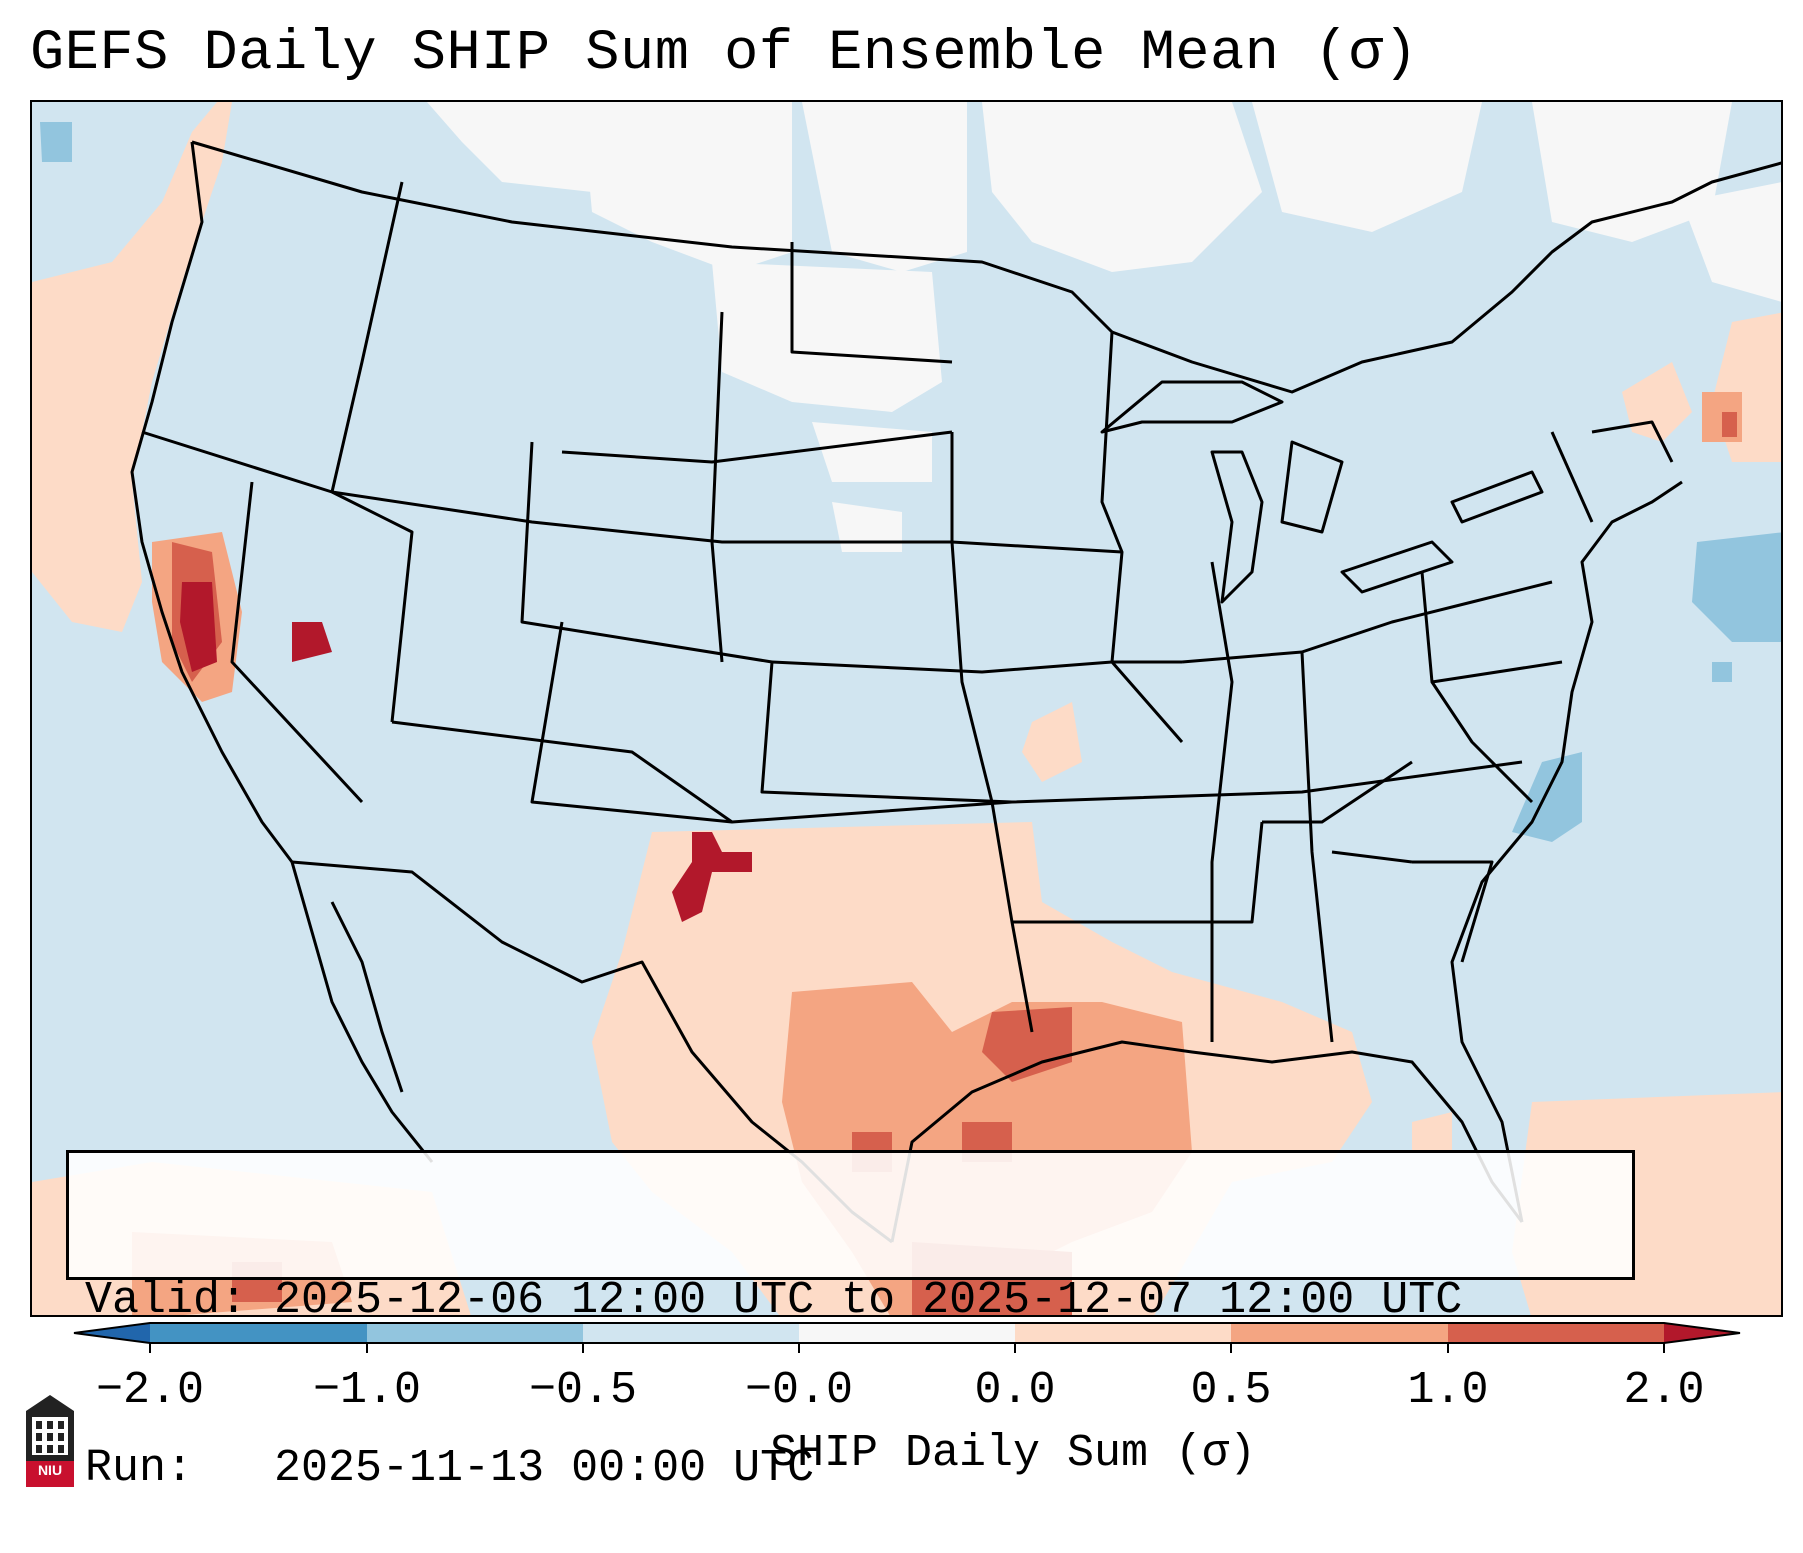  I want to click on colorbar-tick-label: 0.0, so click(1015, 1390).